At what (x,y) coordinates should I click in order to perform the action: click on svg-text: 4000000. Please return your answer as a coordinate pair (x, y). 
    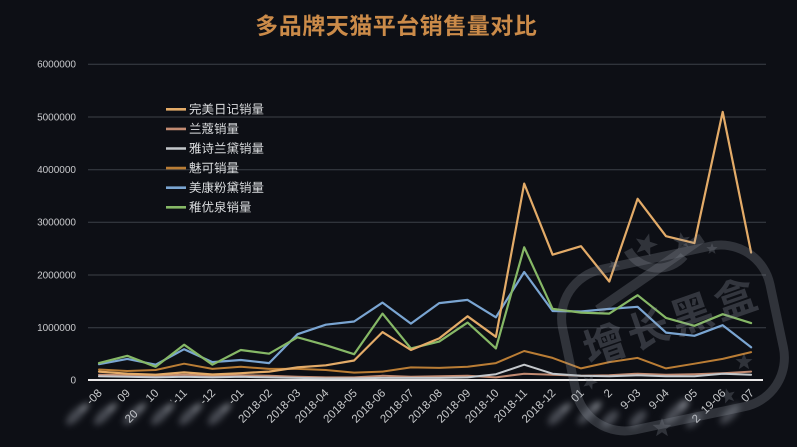
    Looking at the image, I should click on (56, 170).